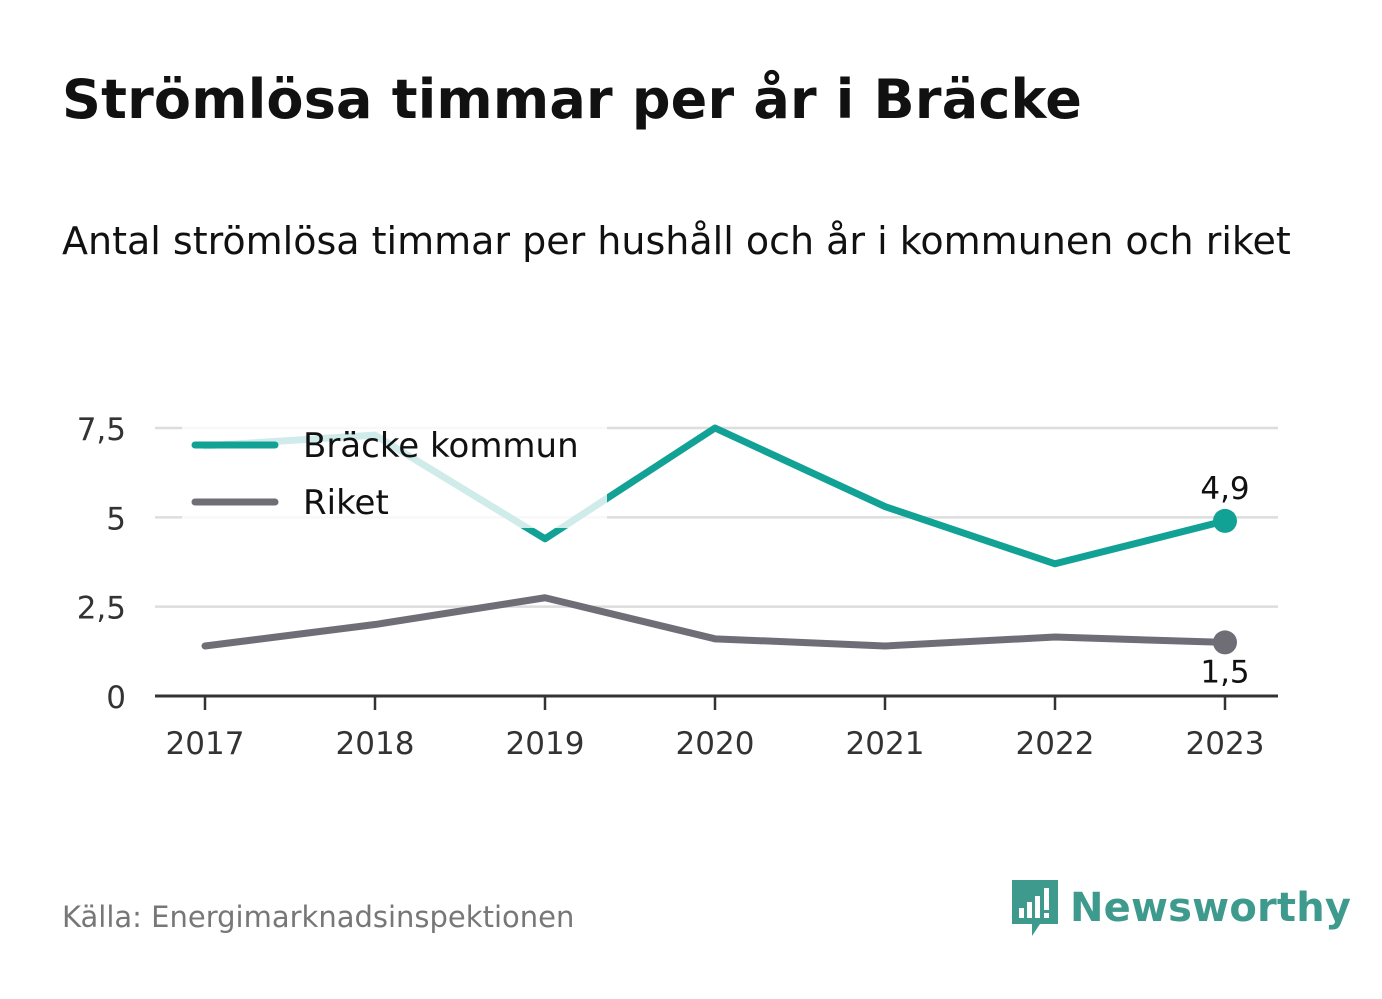 This screenshot has width=1382, height=999. What do you see at coordinates (1224, 489) in the screenshot?
I see `end-value-label: 4,9` at bounding box center [1224, 489].